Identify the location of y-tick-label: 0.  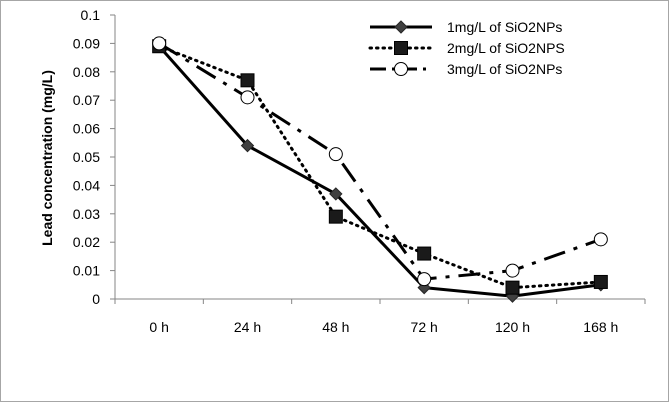
(96, 299).